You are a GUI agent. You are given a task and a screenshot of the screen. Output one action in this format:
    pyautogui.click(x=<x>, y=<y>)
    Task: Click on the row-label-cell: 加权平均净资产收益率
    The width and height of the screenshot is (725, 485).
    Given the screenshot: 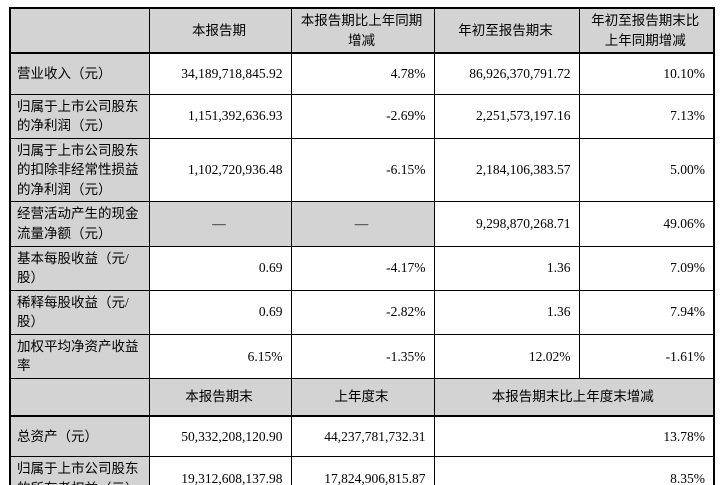 What is the action you would take?
    pyautogui.click(x=79, y=356)
    